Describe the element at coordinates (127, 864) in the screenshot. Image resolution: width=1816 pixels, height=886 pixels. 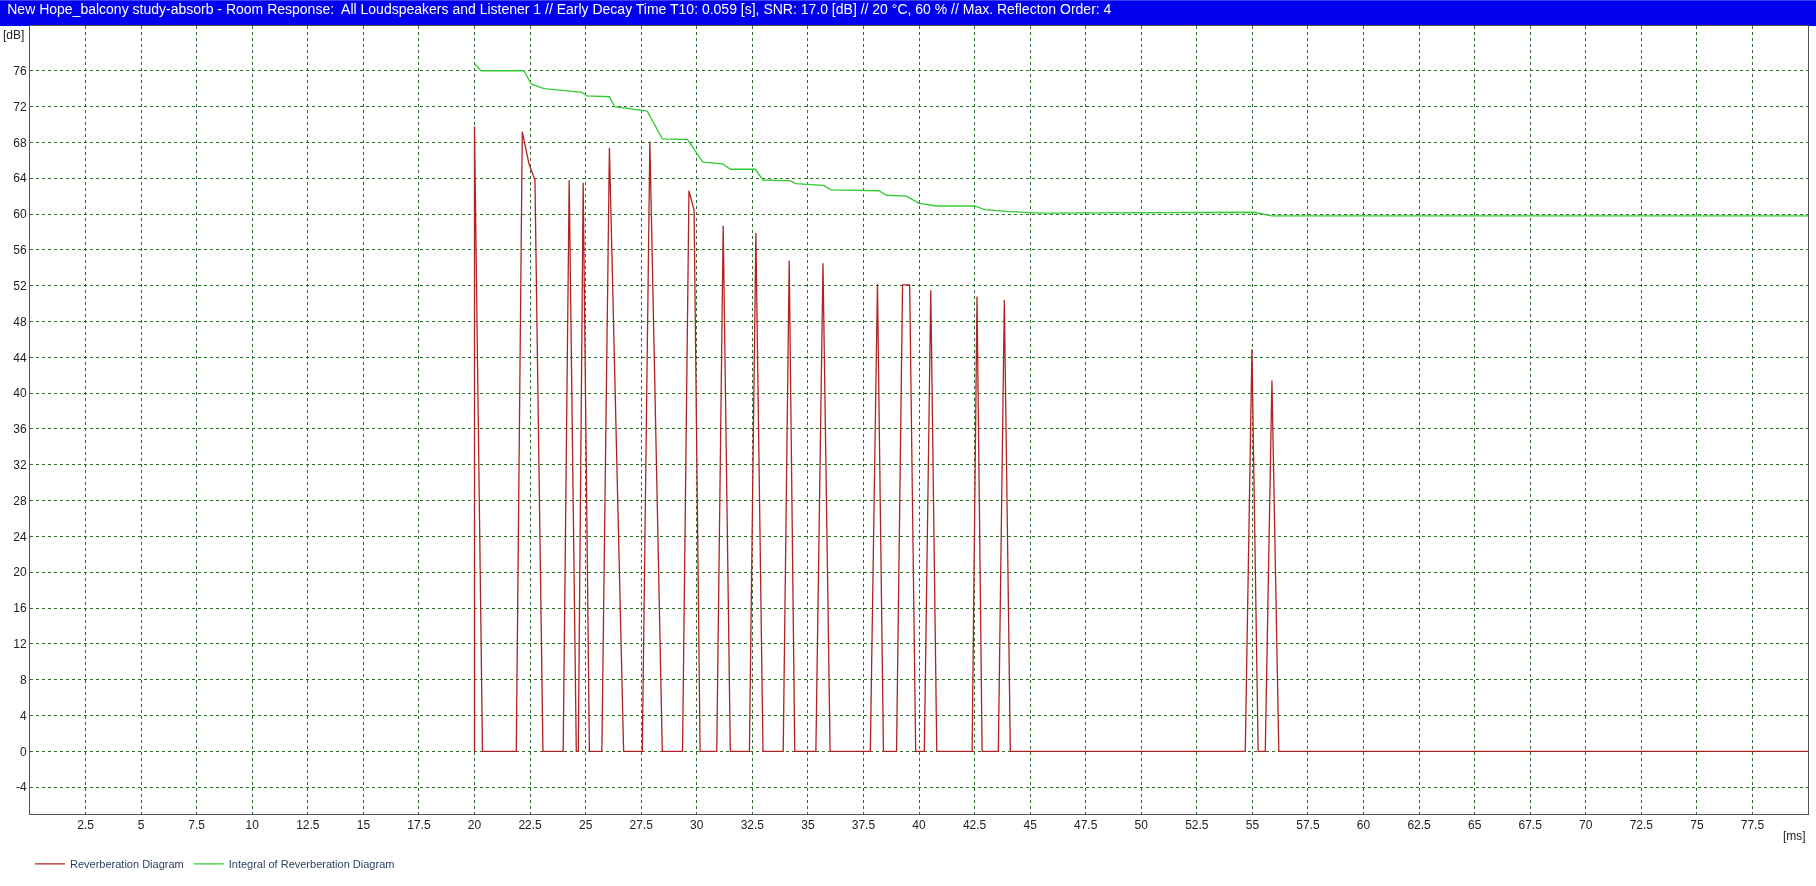
I see `legend-label: Reverberation Diagram` at that location.